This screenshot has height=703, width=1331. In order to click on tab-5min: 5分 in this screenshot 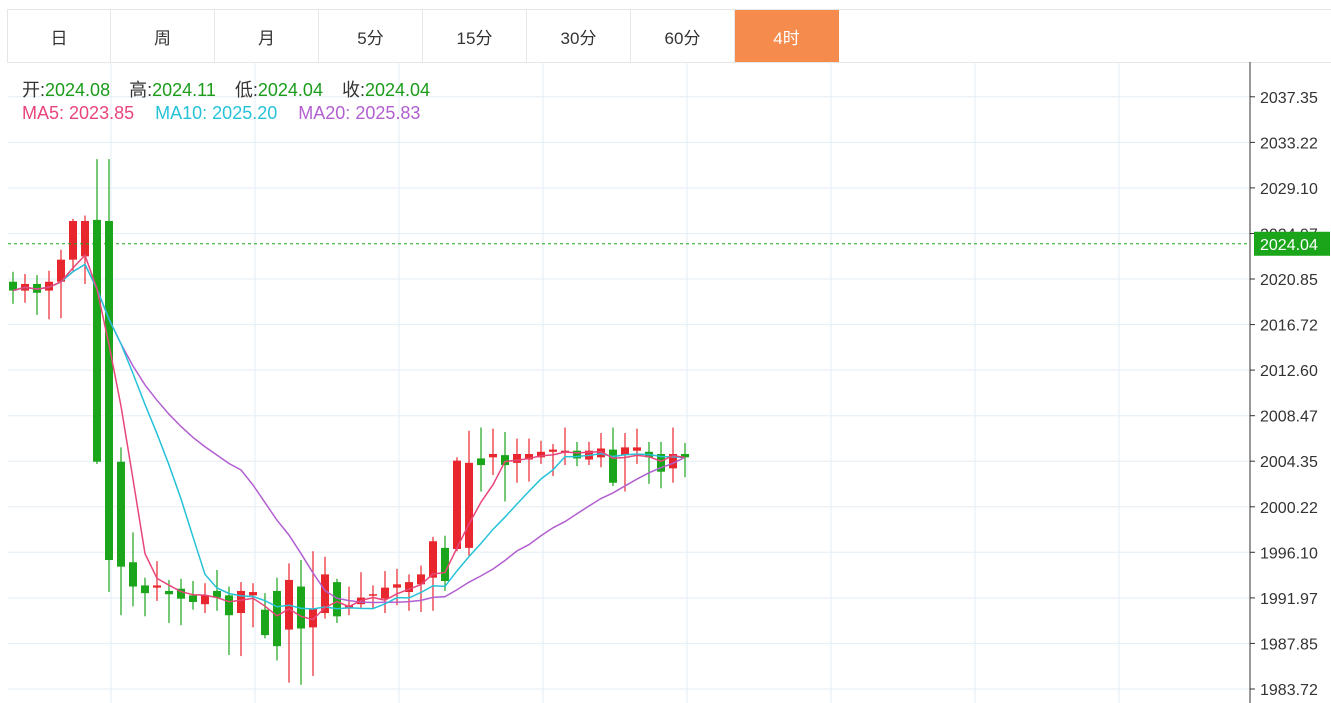, I will do `click(371, 36)`.